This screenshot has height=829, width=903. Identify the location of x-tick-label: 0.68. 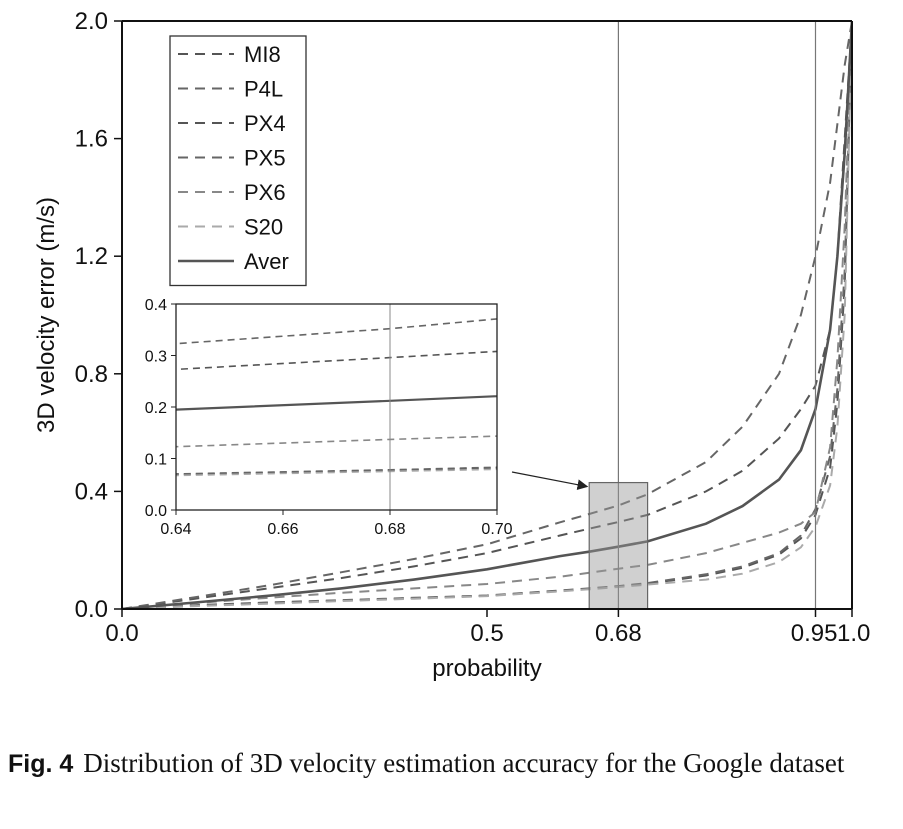
(618, 633).